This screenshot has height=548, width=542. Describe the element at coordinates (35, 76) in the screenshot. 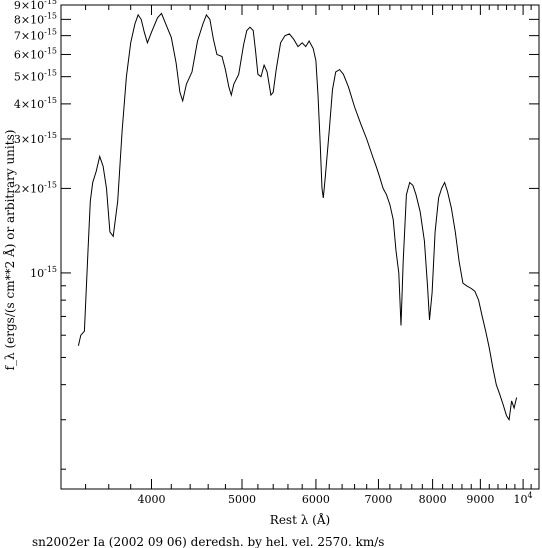

I see `y-tick-label: 5×10⁻¹⁵` at that location.